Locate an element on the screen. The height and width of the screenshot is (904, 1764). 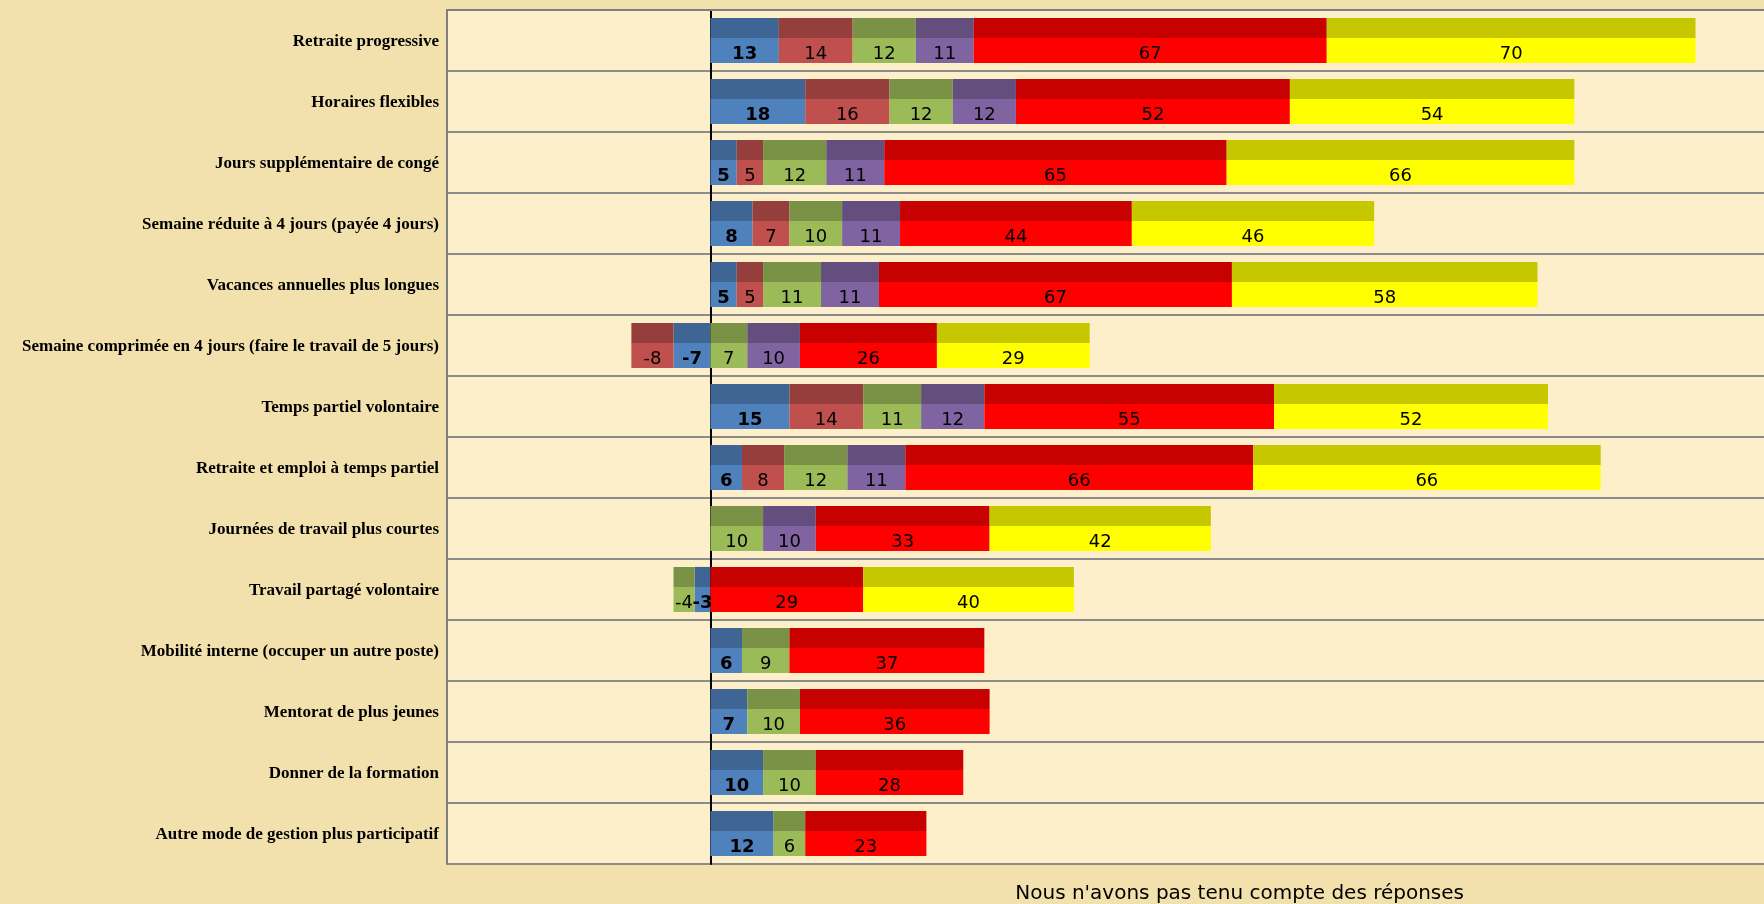
data-label: 40 is located at coordinates (968, 601).